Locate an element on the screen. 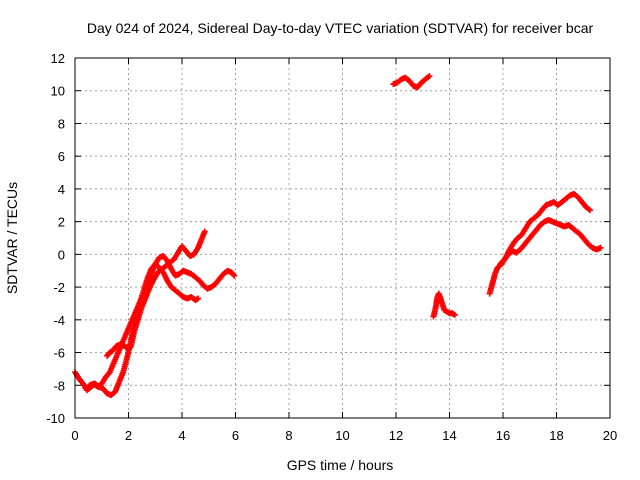  x-tick-label: 18 is located at coordinates (556, 435).